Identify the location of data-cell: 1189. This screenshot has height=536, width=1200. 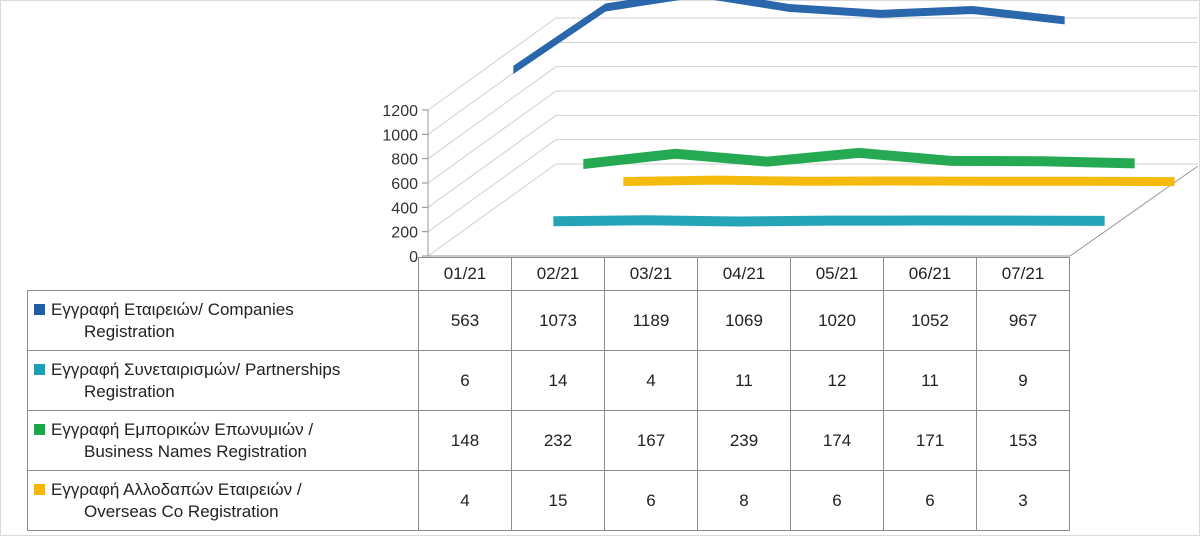
(651, 320).